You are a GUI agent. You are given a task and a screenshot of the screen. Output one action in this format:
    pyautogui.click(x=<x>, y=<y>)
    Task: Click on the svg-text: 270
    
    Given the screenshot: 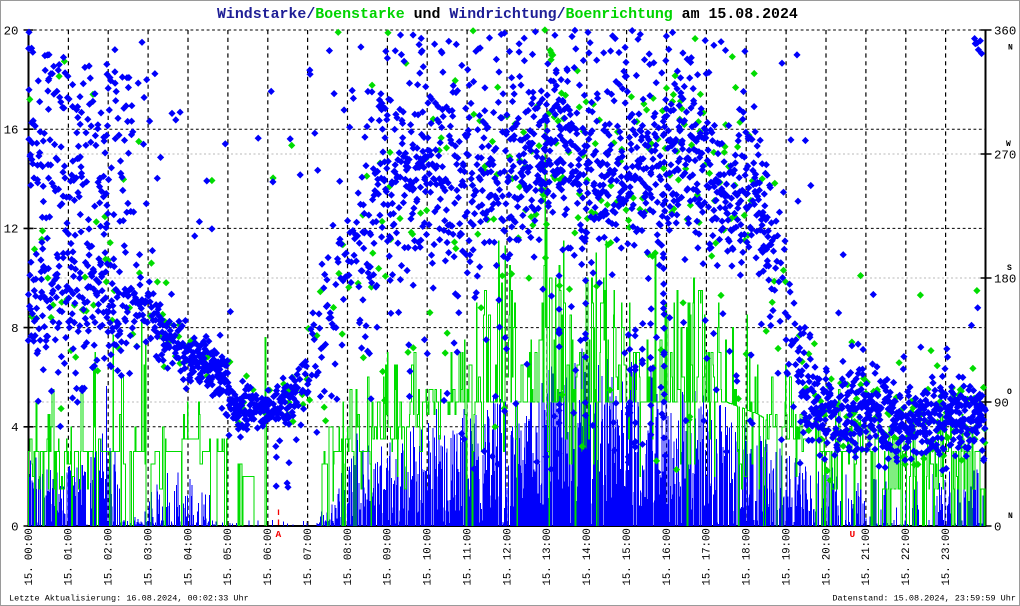 What is the action you would take?
    pyautogui.click(x=1005, y=155)
    